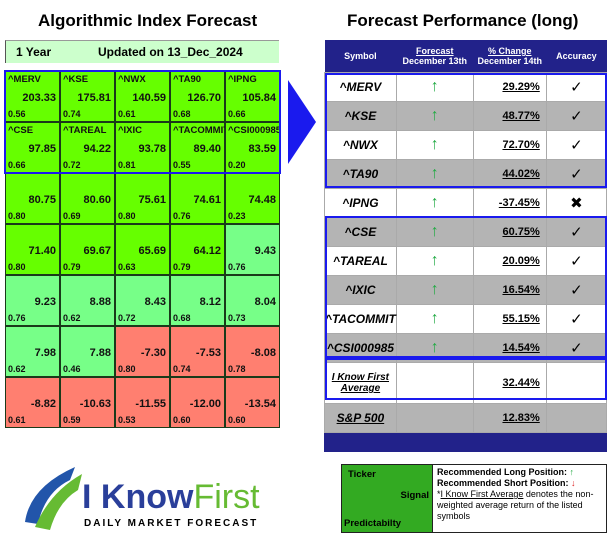 The image size is (612, 545). I want to click on pointer-arrow-icon, so click(302, 122).